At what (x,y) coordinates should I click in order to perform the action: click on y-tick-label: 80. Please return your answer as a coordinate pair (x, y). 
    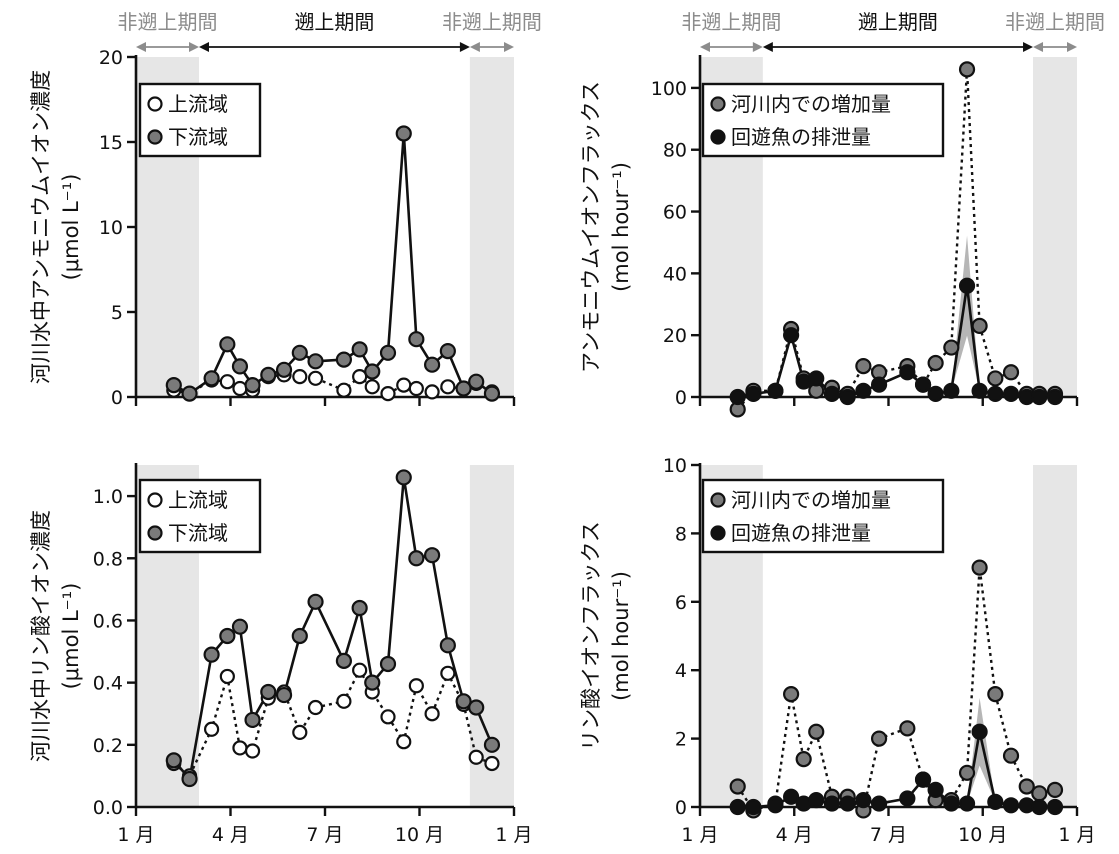
    Looking at the image, I should click on (675, 151).